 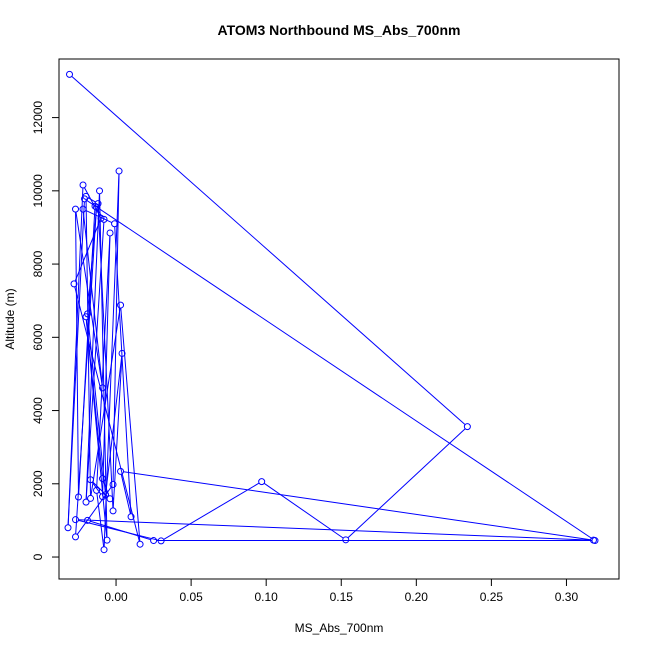 I want to click on x-tick-label: 0.15, so click(x=342, y=597).